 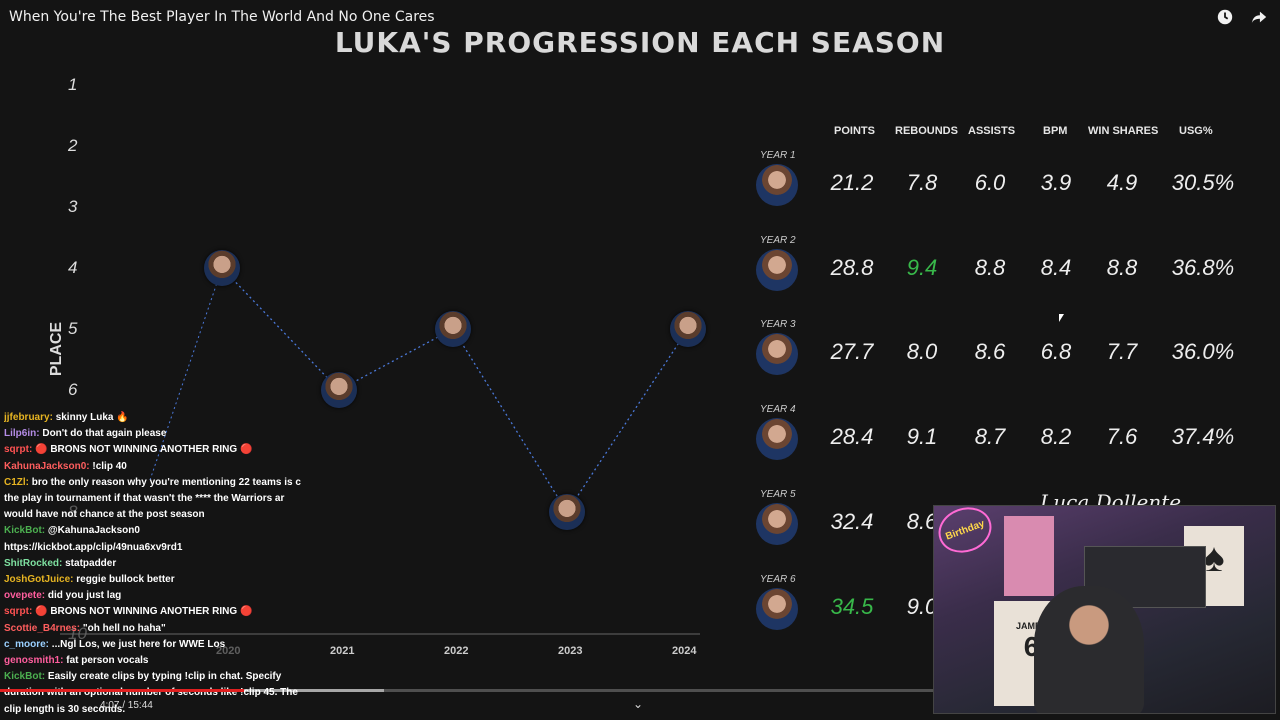 I want to click on stats-column-header: WIN SHARES, so click(x=1123, y=131).